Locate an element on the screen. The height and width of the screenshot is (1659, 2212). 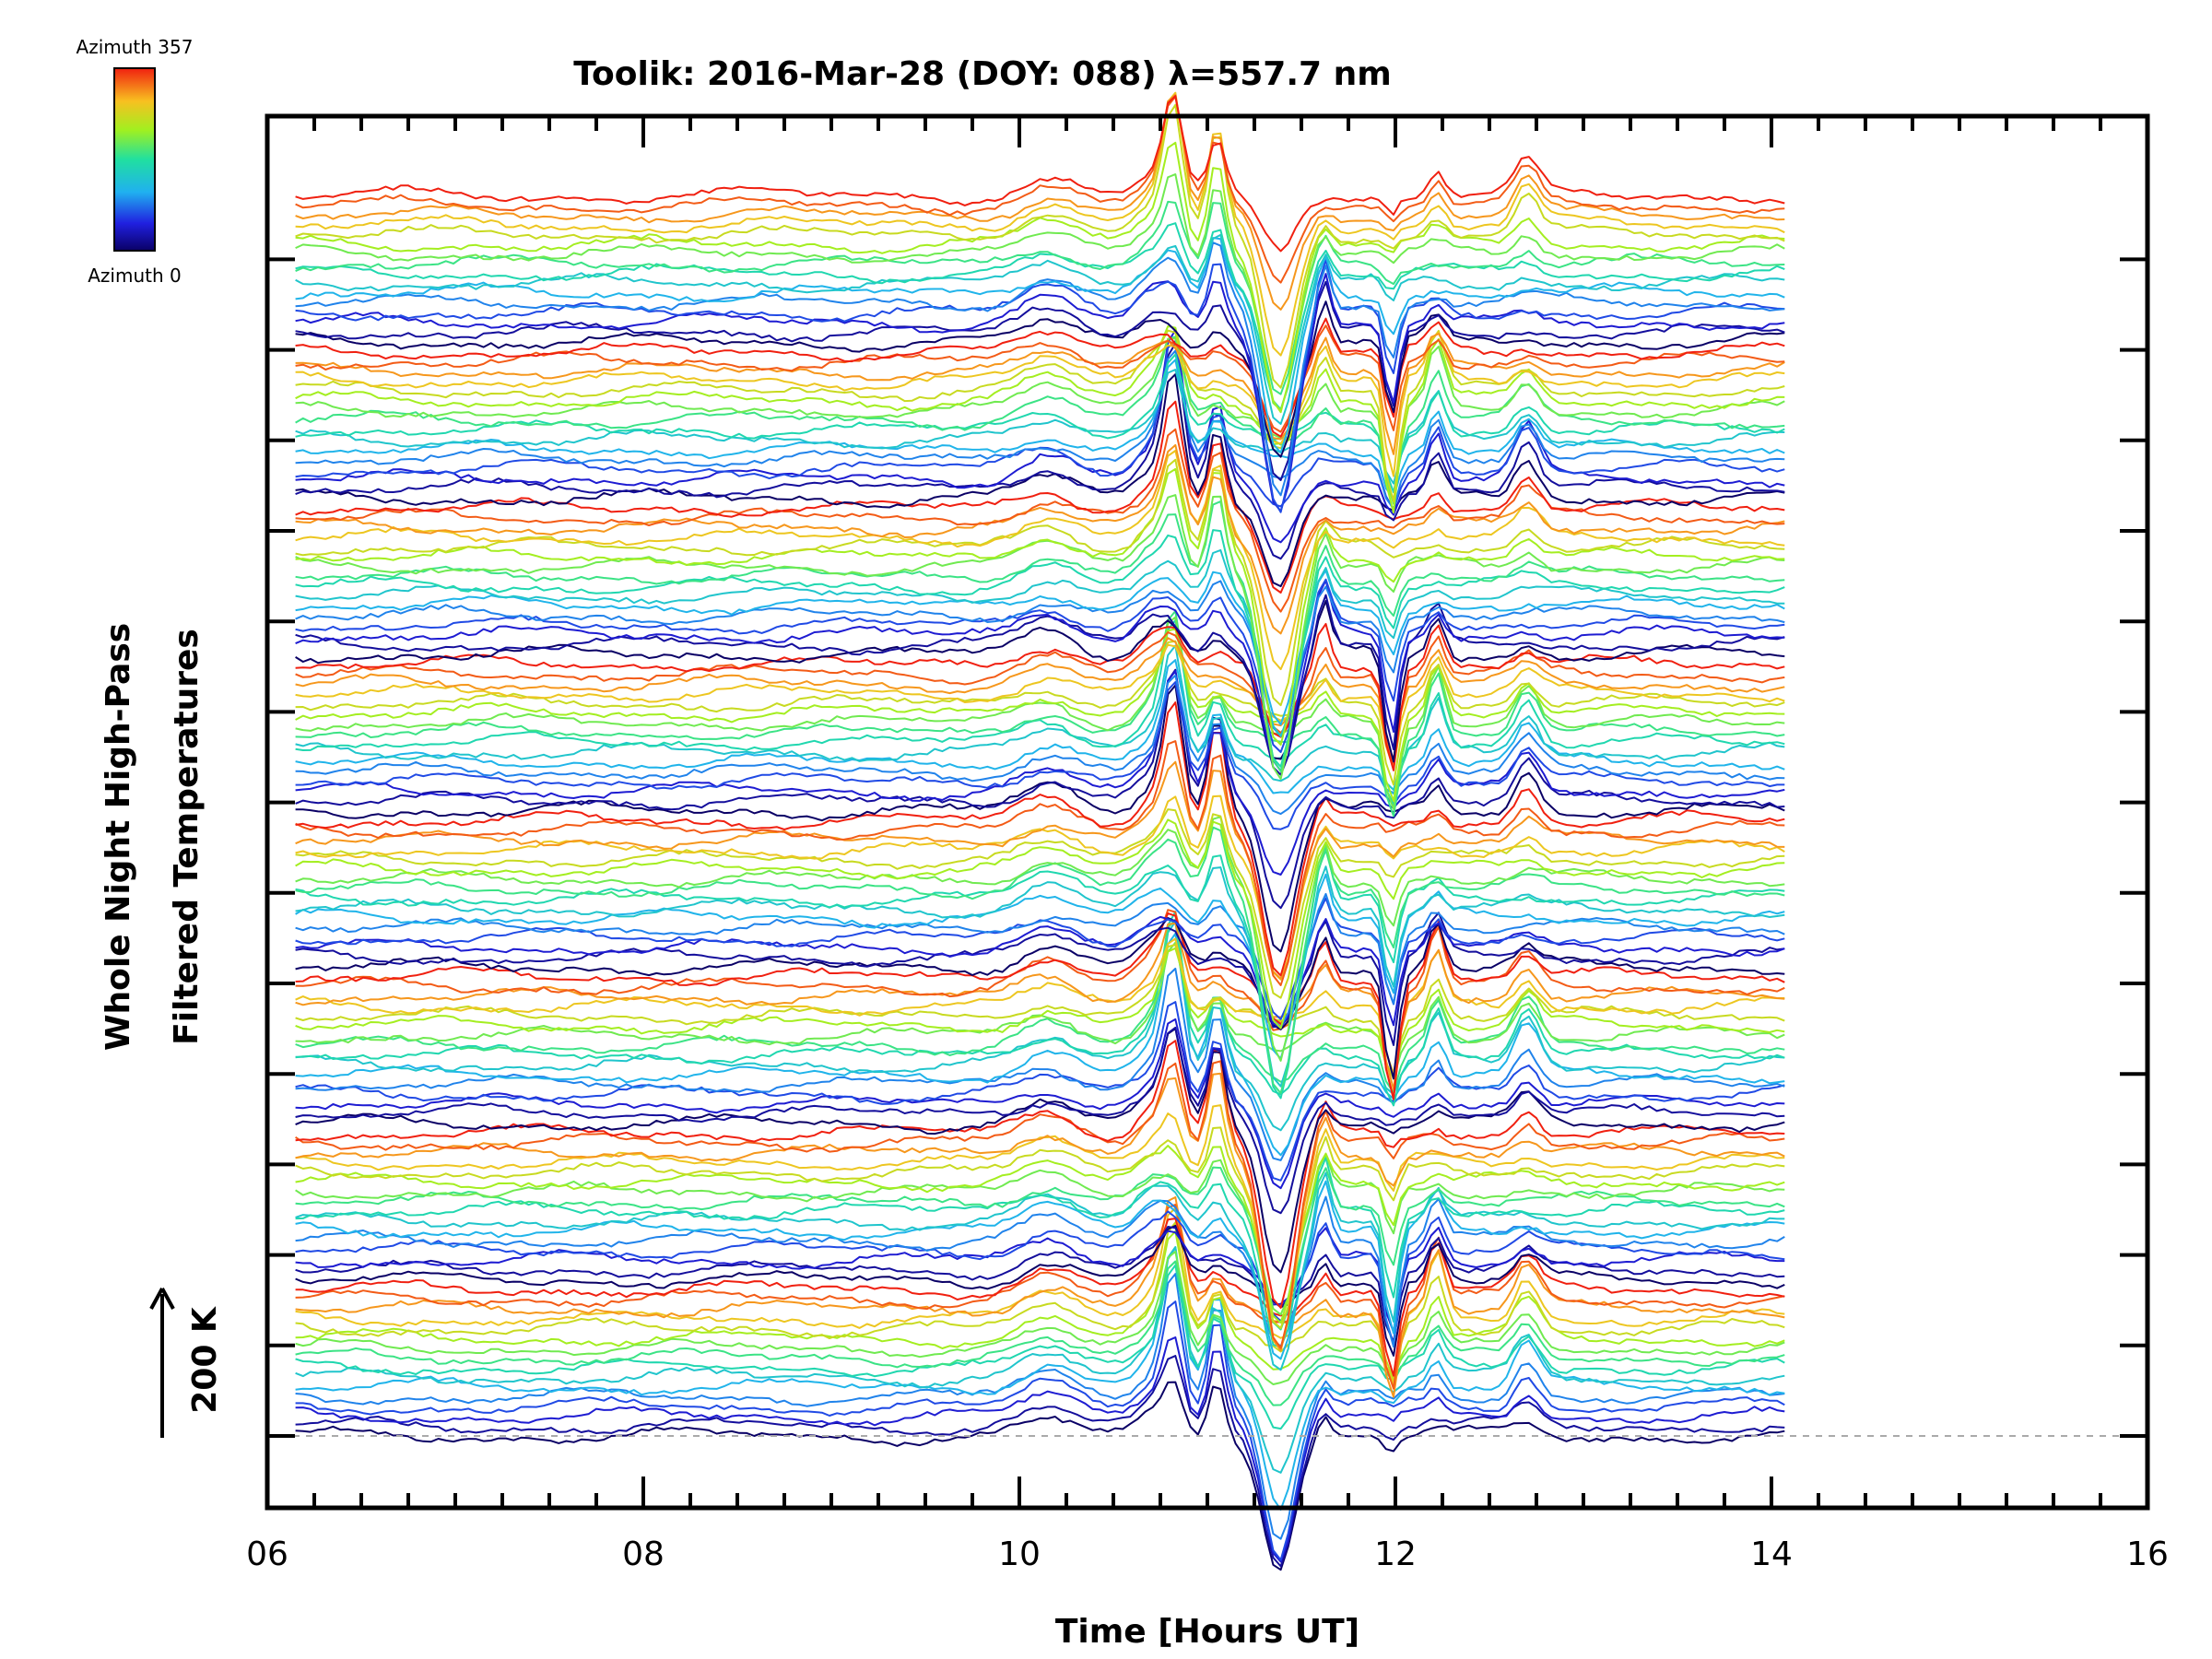
x-tick-labels: 06 08 10 12 14 16 is located at coordinates (1207, 1554).